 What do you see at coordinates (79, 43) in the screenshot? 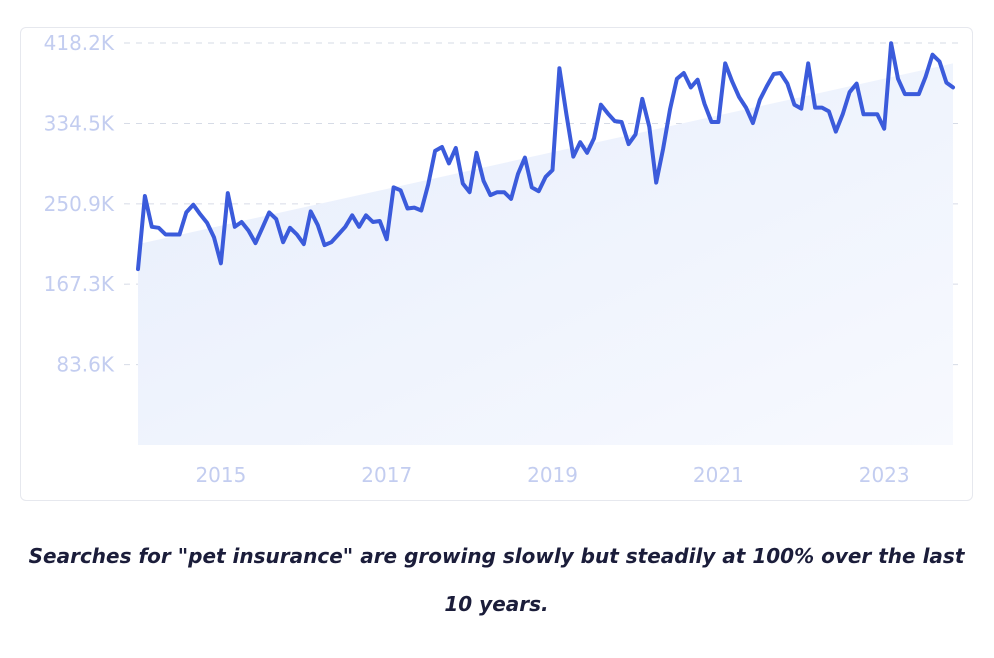
I see `y-tick-label: 418.2K` at bounding box center [79, 43].